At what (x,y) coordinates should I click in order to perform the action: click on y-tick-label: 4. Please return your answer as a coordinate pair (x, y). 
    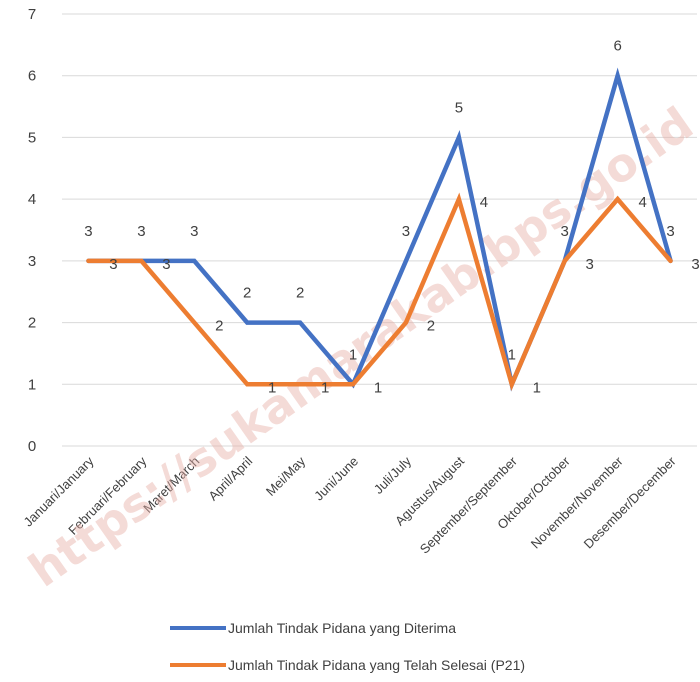
    Looking at the image, I should click on (32, 199).